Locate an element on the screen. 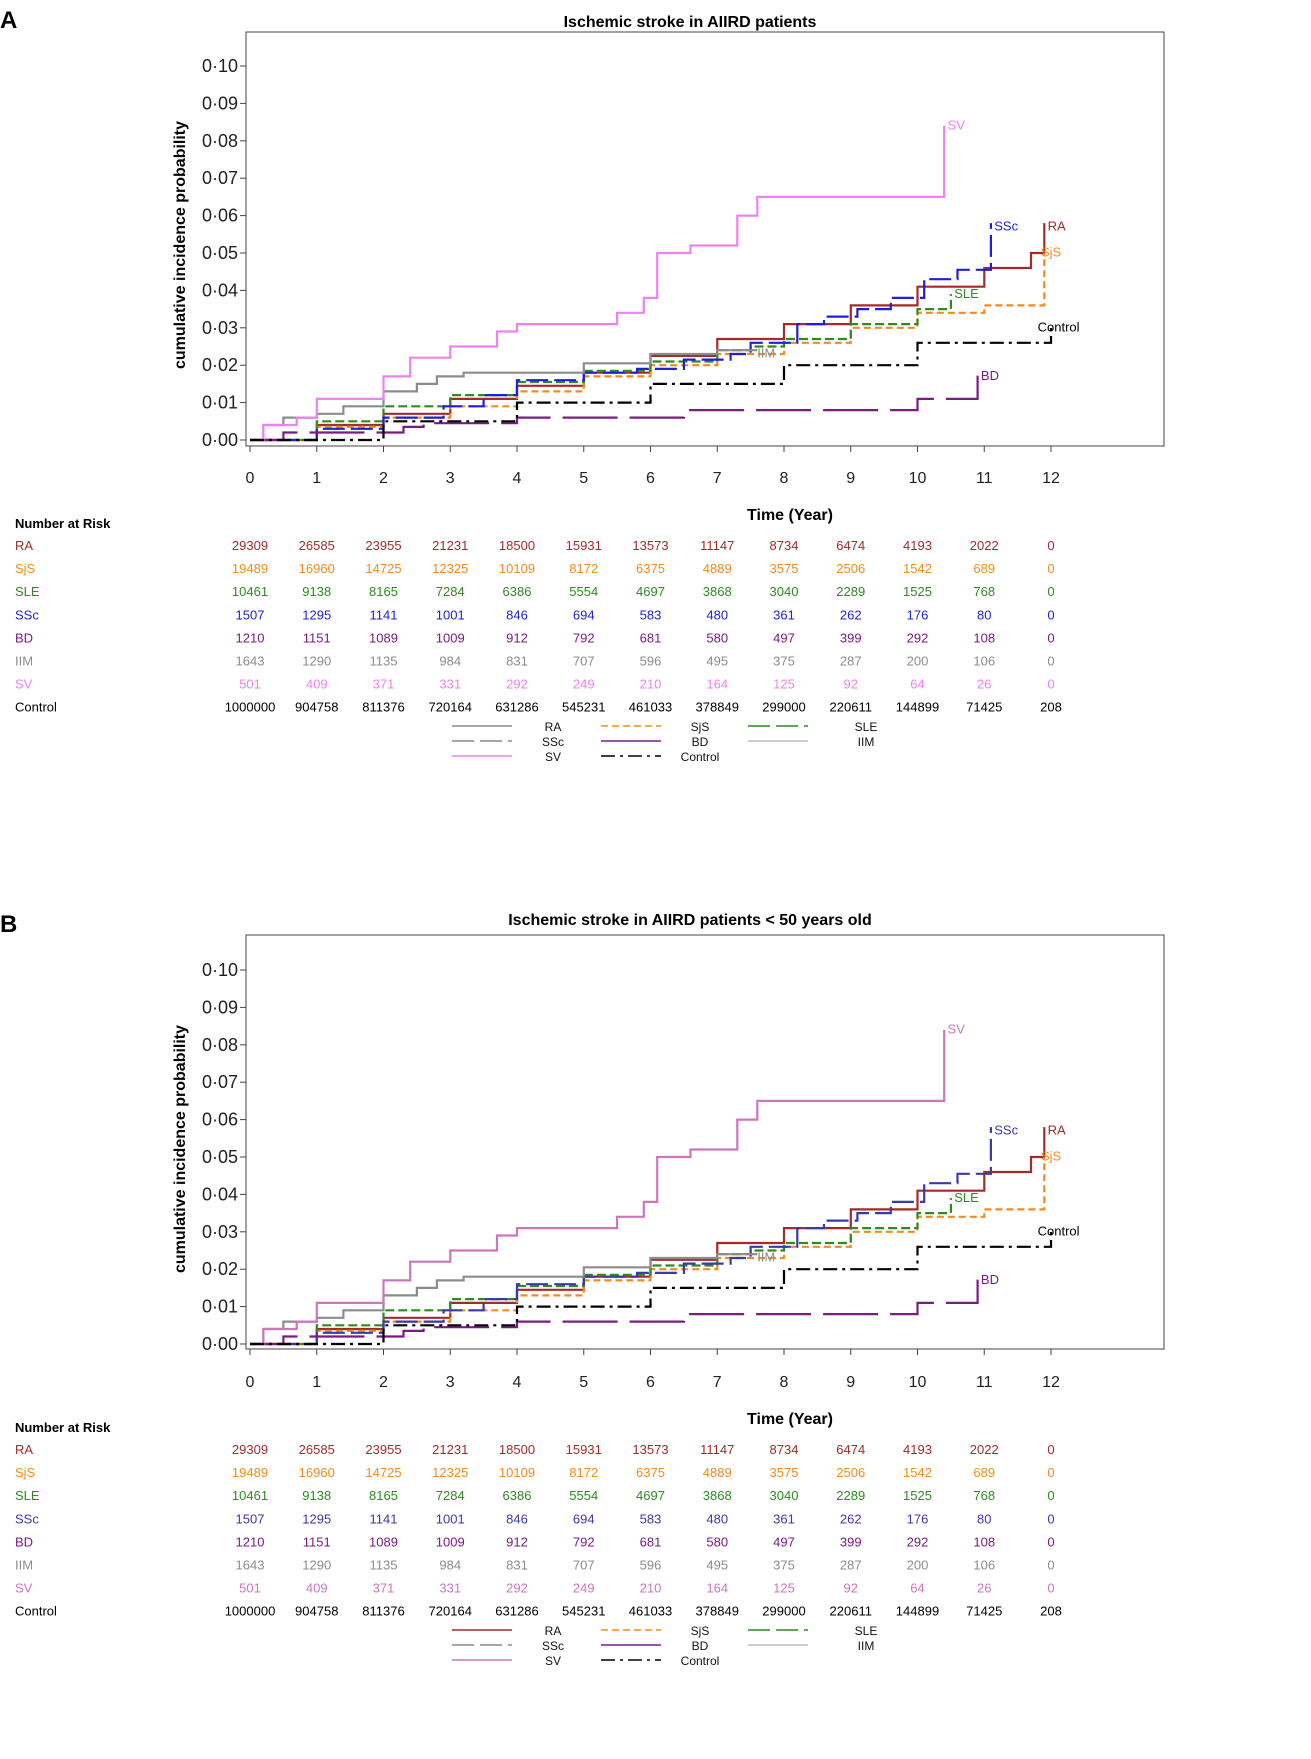 Image resolution: width=1311 pixels, height=1759 pixels. risk-cell: 299000 is located at coordinates (783, 1611).